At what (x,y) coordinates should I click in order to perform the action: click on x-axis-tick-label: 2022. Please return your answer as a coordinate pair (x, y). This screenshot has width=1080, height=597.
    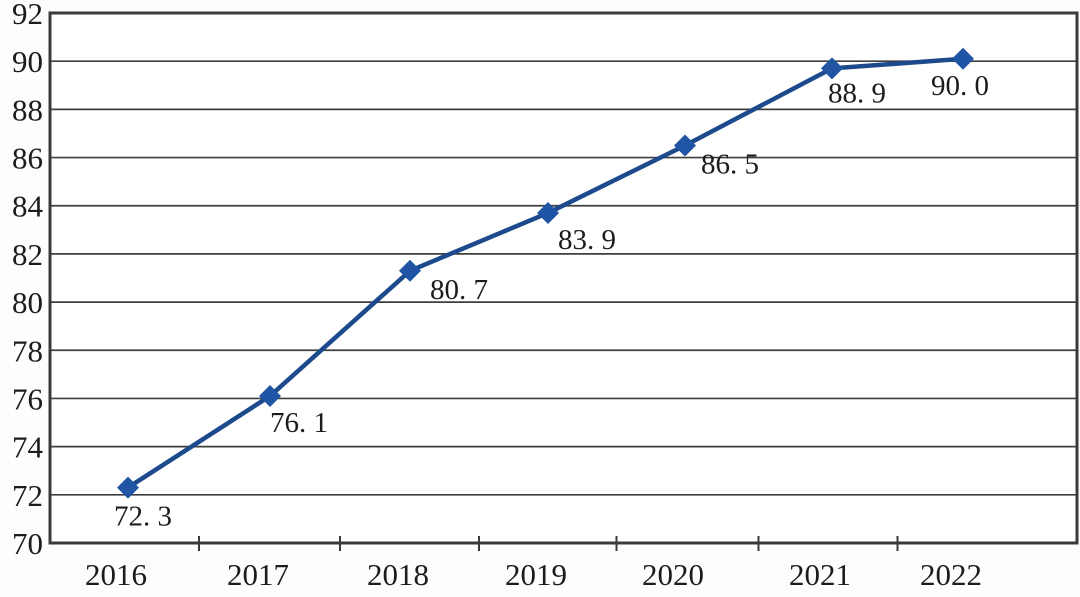
    Looking at the image, I should click on (951, 574).